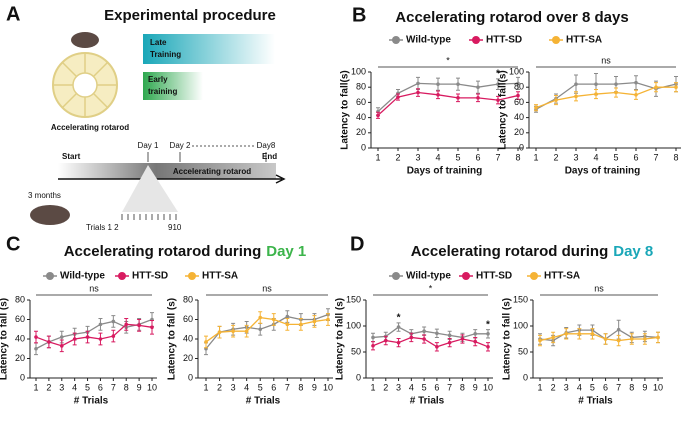  What do you see at coordinates (431, 288) in the screenshot?
I see `significance-label: *` at bounding box center [431, 288].